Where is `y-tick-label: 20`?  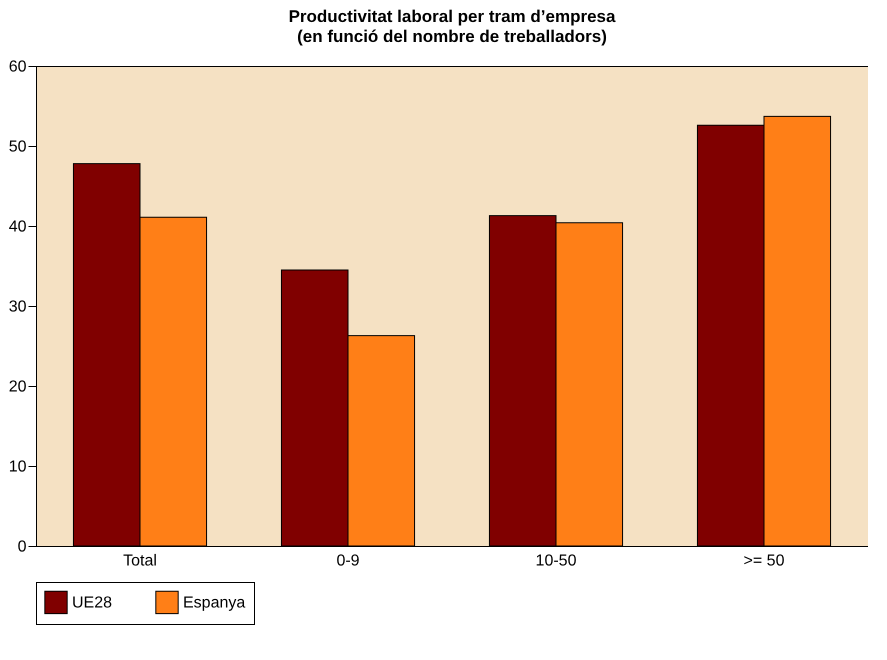
y-tick-label: 20 is located at coordinates (17, 387).